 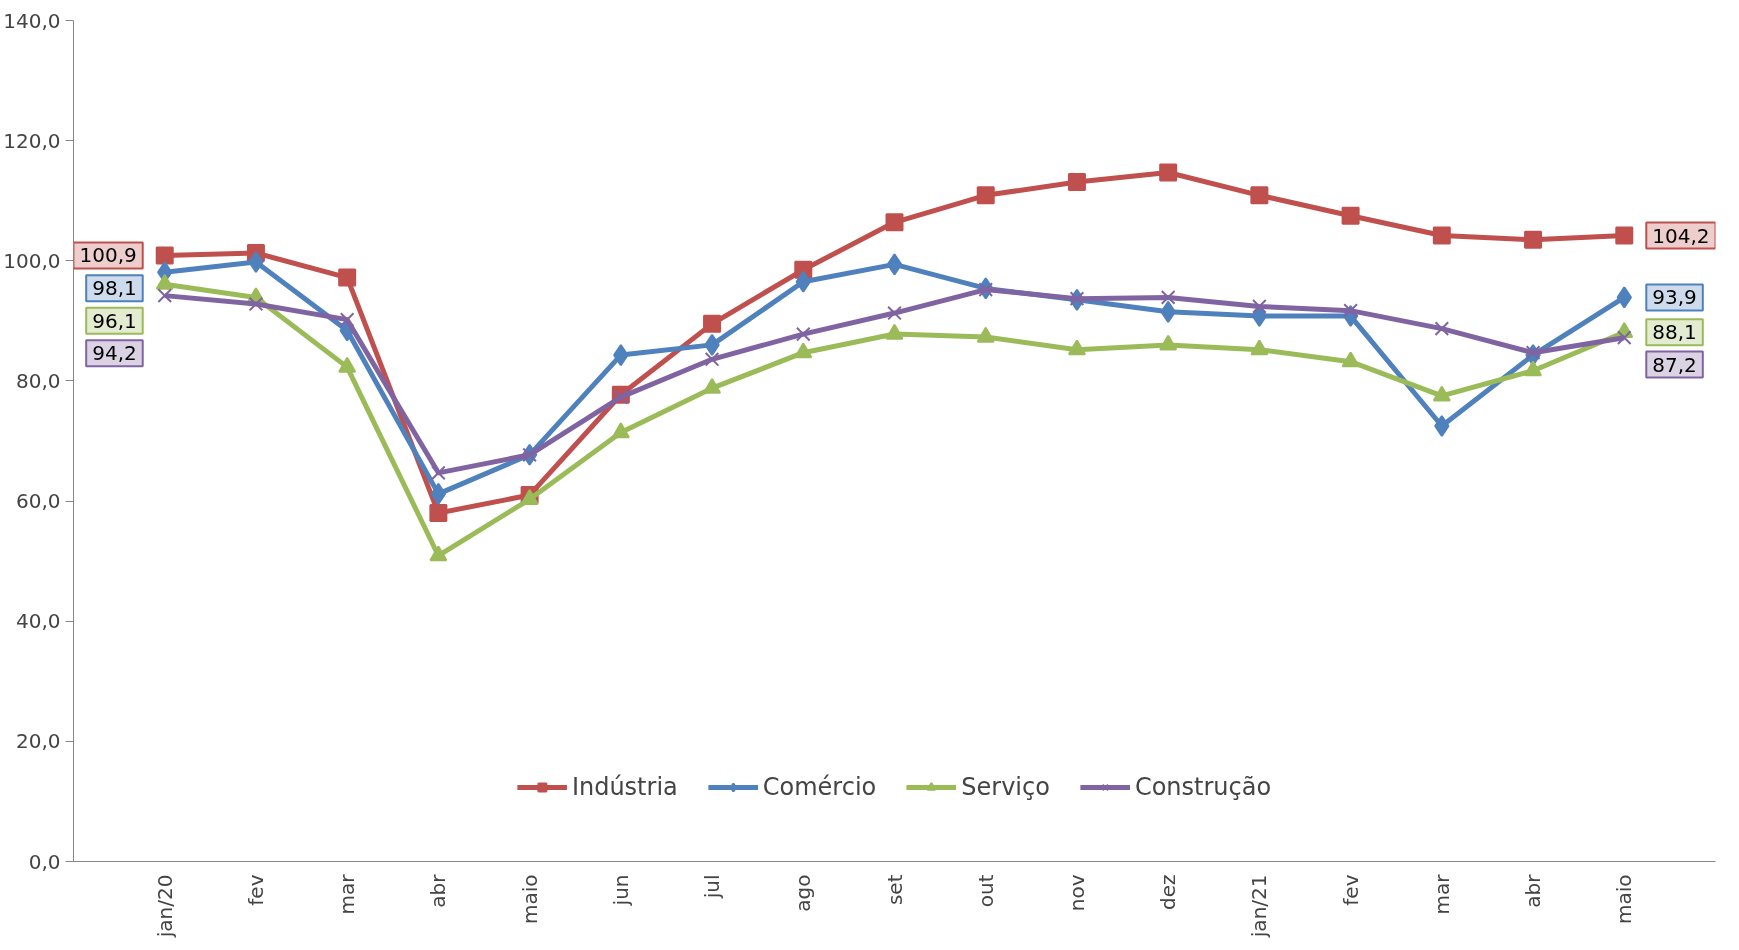 I want to click on data-label: 94,2, so click(x=114, y=353).